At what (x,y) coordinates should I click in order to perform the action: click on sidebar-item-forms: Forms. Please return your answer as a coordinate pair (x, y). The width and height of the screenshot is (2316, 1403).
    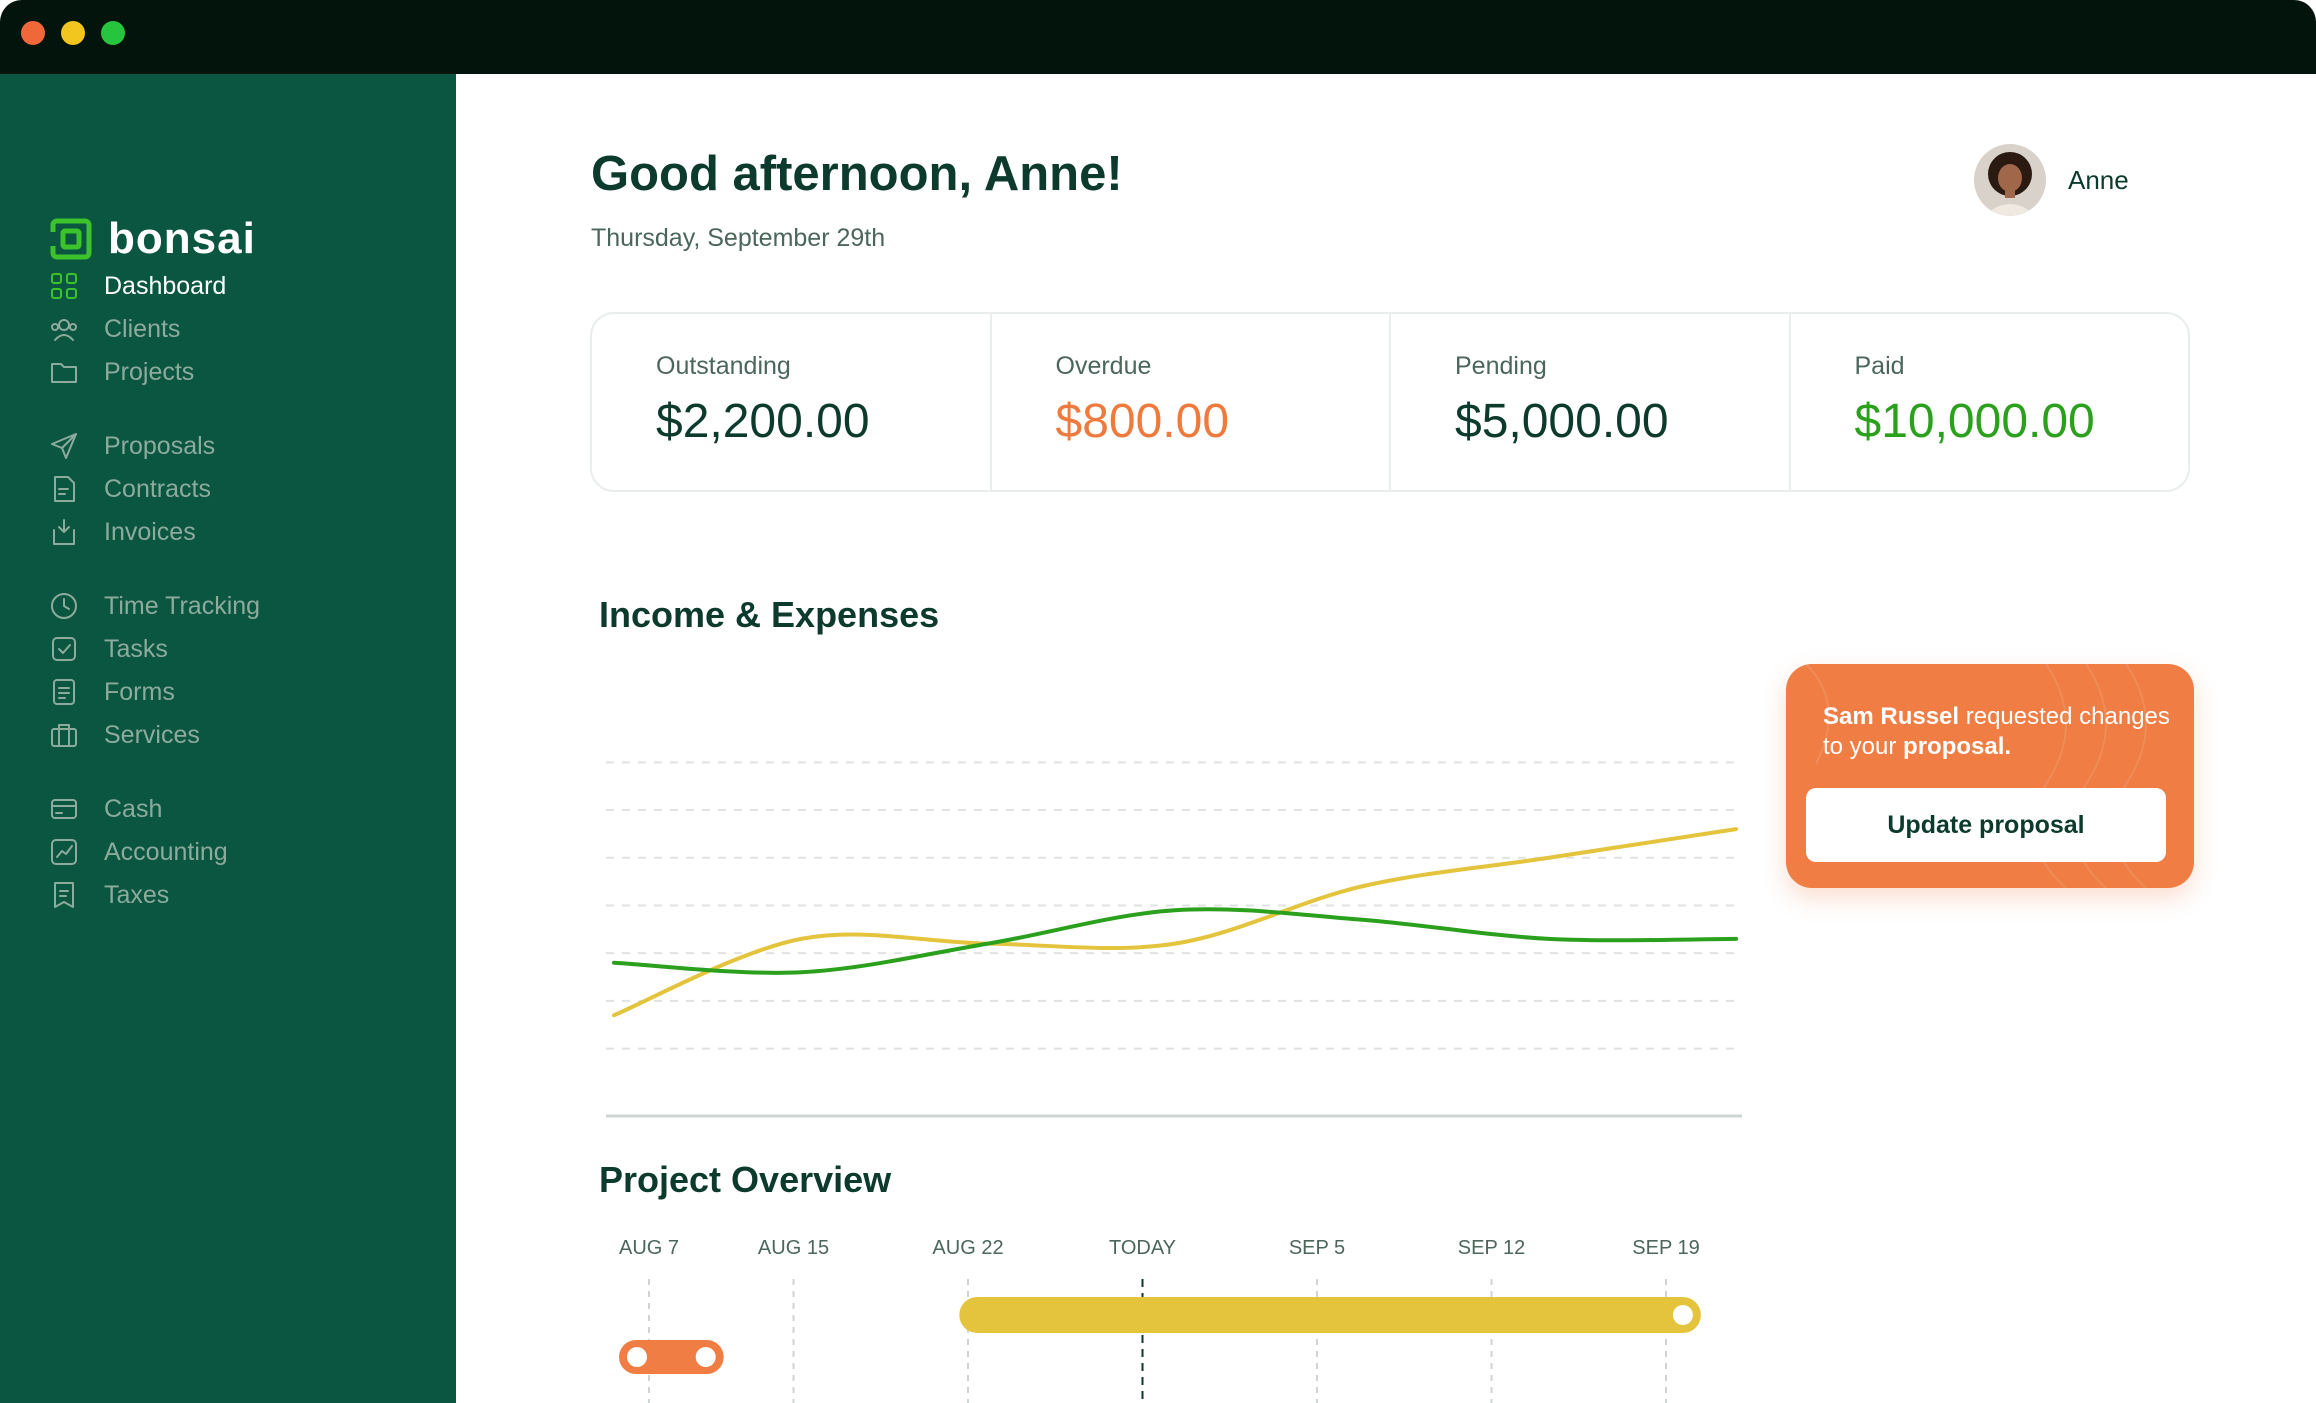
    Looking at the image, I should click on (111, 692).